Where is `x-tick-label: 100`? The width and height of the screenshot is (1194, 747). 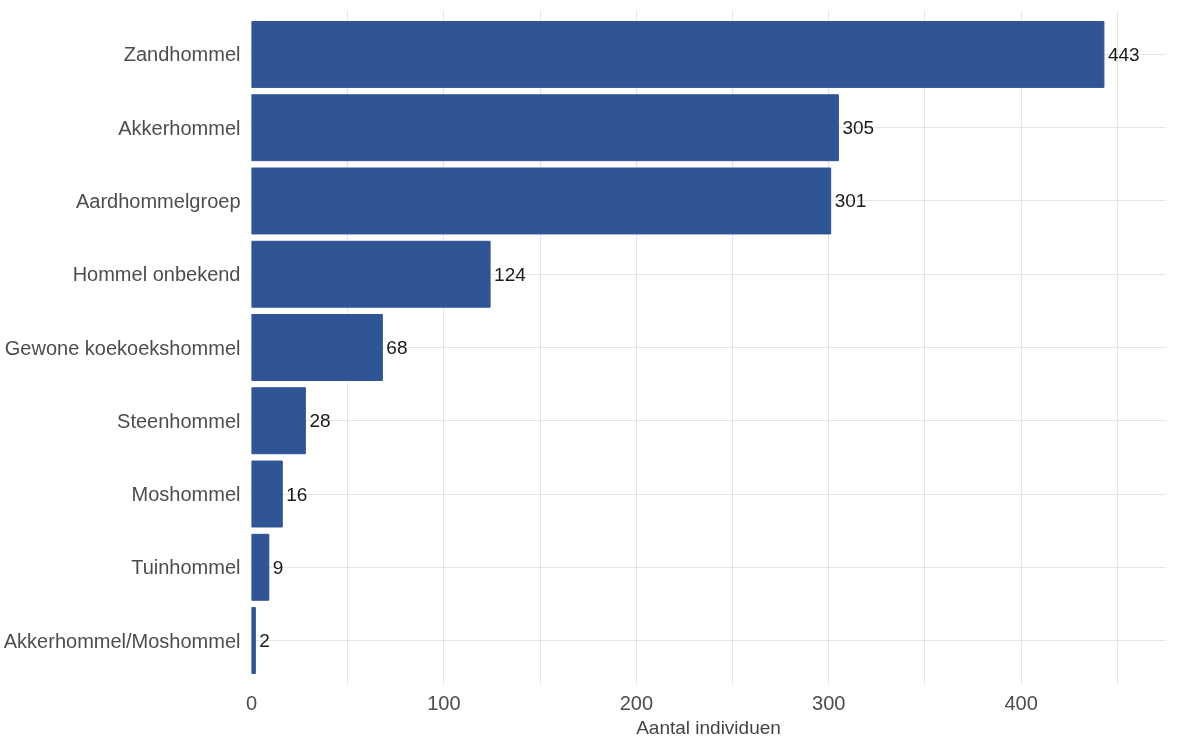 x-tick-label: 100 is located at coordinates (444, 702).